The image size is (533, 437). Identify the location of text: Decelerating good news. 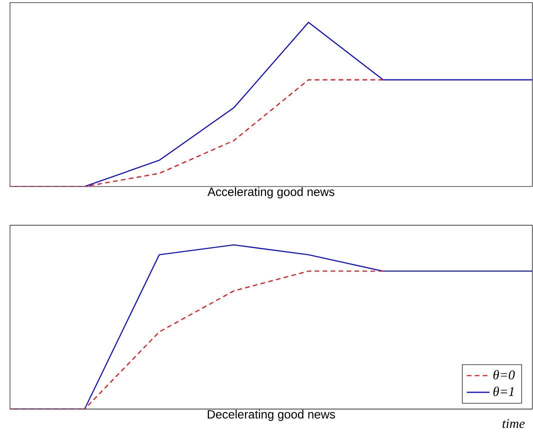
(272, 415).